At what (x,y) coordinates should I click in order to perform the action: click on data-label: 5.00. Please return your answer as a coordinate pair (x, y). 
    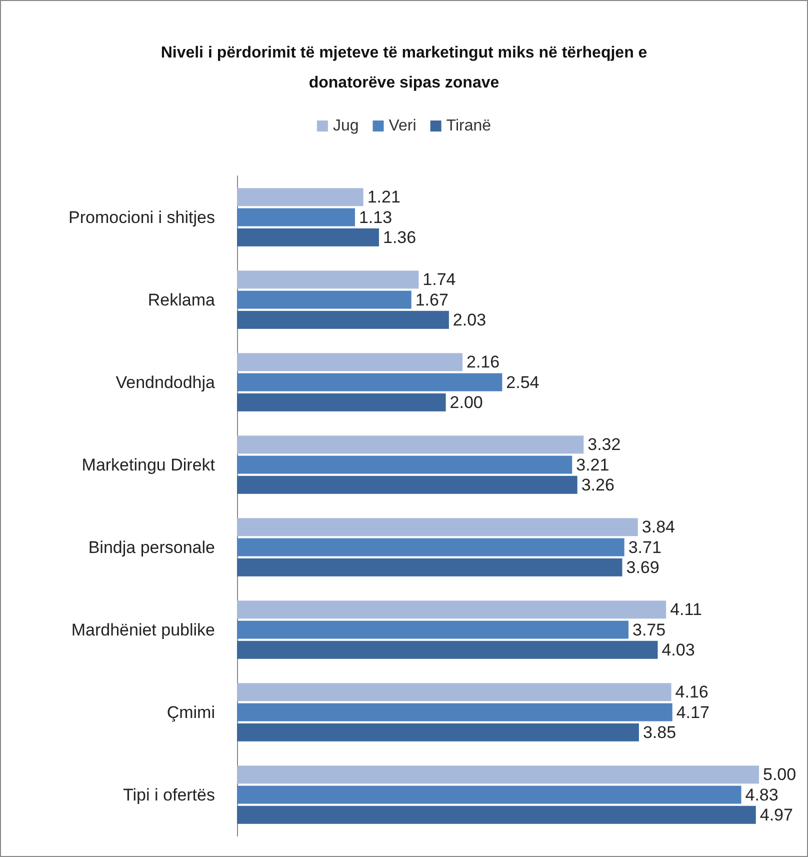
    Looking at the image, I should click on (779, 774).